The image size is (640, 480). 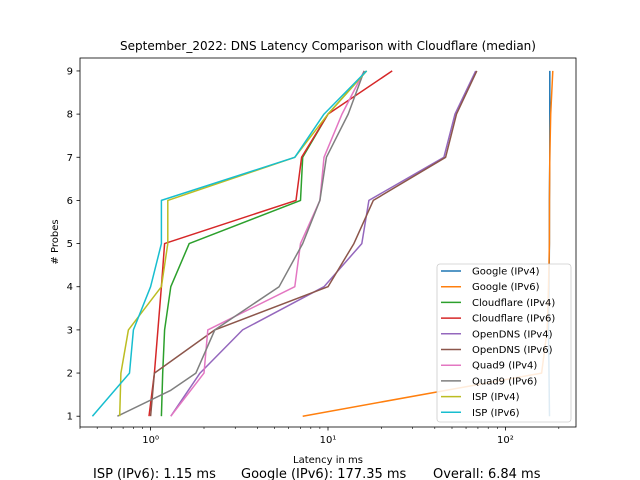 I want to click on summary-overall: Overall: 6.84 ms, so click(x=487, y=473).